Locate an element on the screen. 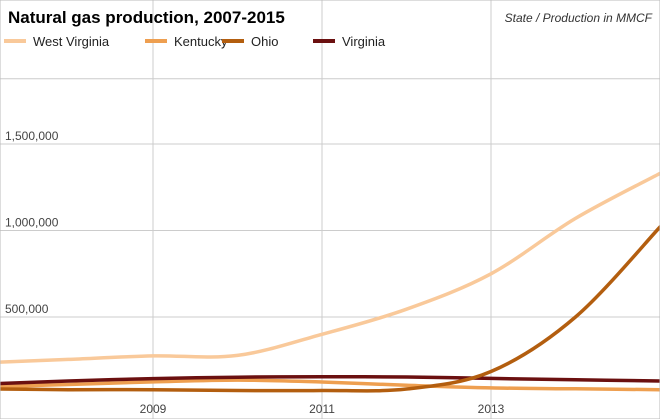 The image size is (660, 419). chart-subtitle: State / Production in MMCF is located at coordinates (579, 18).